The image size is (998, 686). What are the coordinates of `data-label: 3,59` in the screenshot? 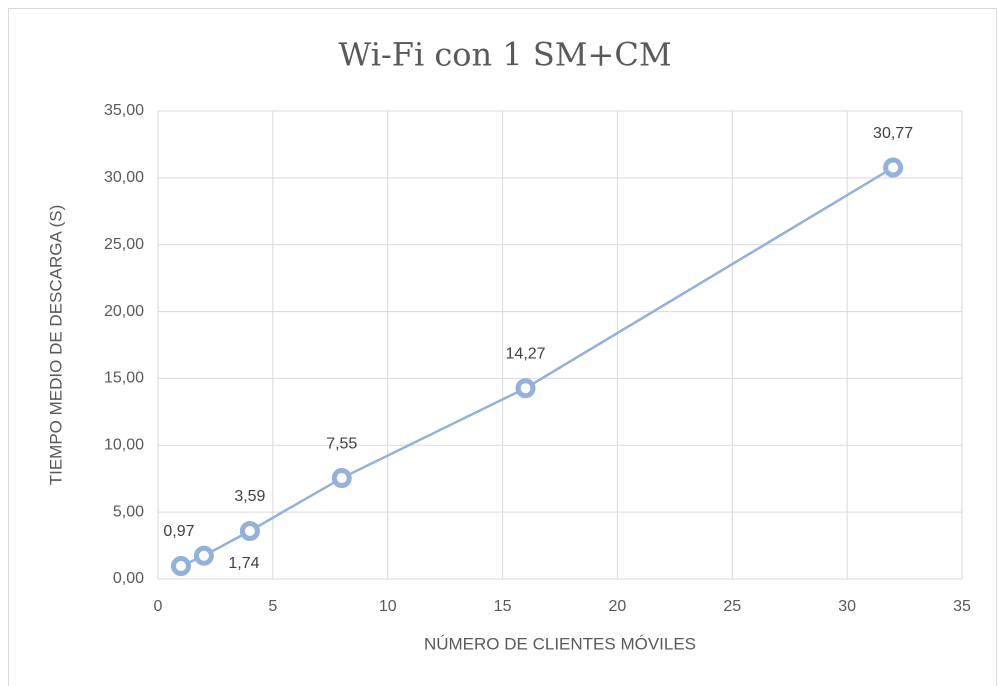 It's located at (249, 496).